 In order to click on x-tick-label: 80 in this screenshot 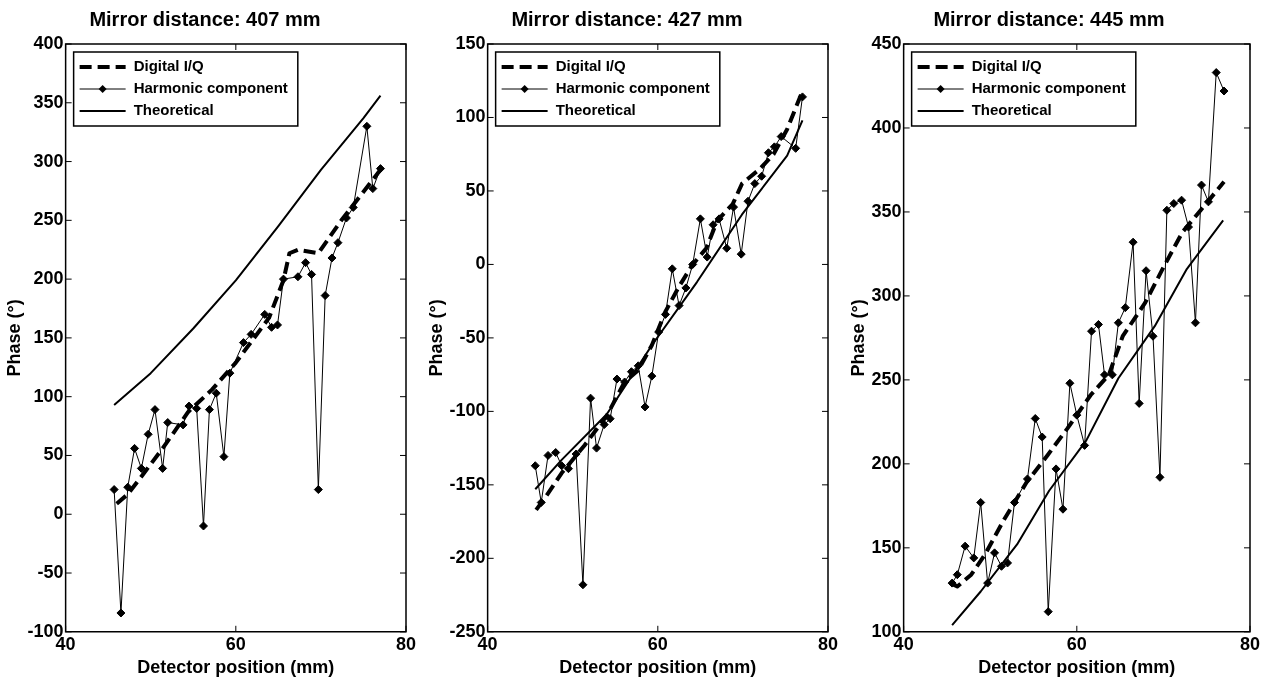, I will do `click(828, 643)`.